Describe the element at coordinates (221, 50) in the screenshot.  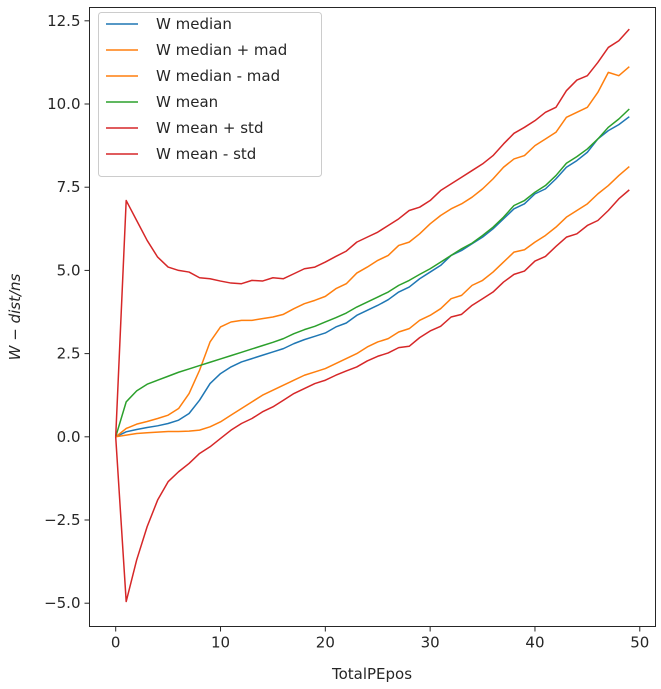
I see `legend-entry-label: W median + mad` at that location.